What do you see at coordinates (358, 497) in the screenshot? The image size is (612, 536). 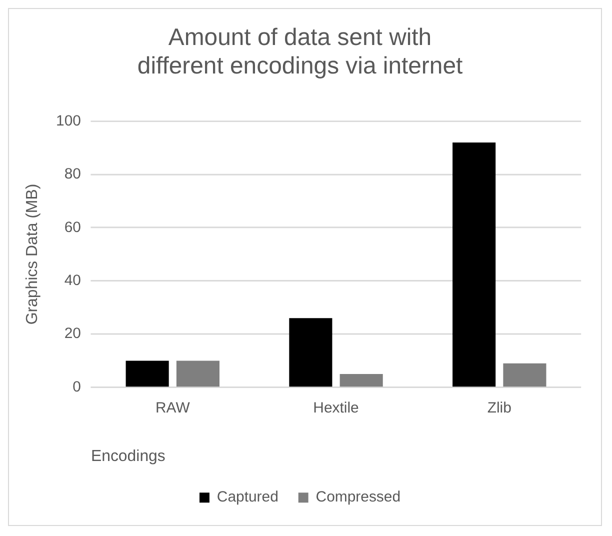 I see `legend-label: Compressed` at bounding box center [358, 497].